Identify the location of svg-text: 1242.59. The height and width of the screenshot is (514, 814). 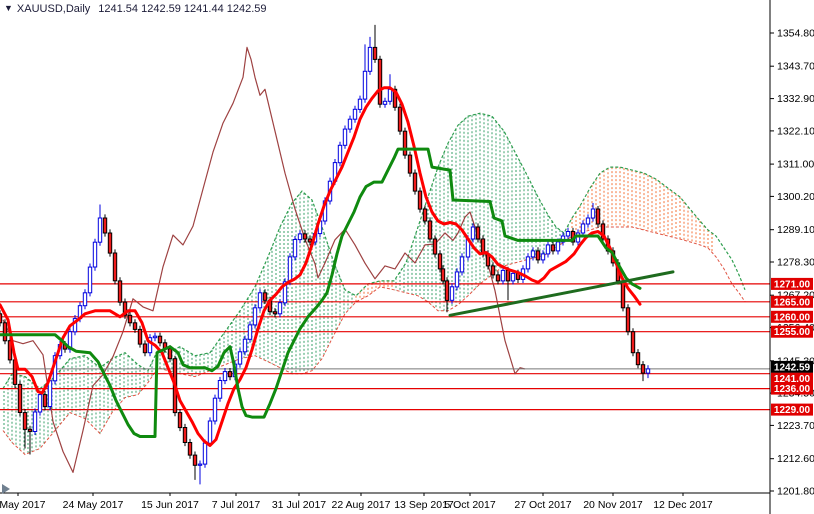
(792, 367).